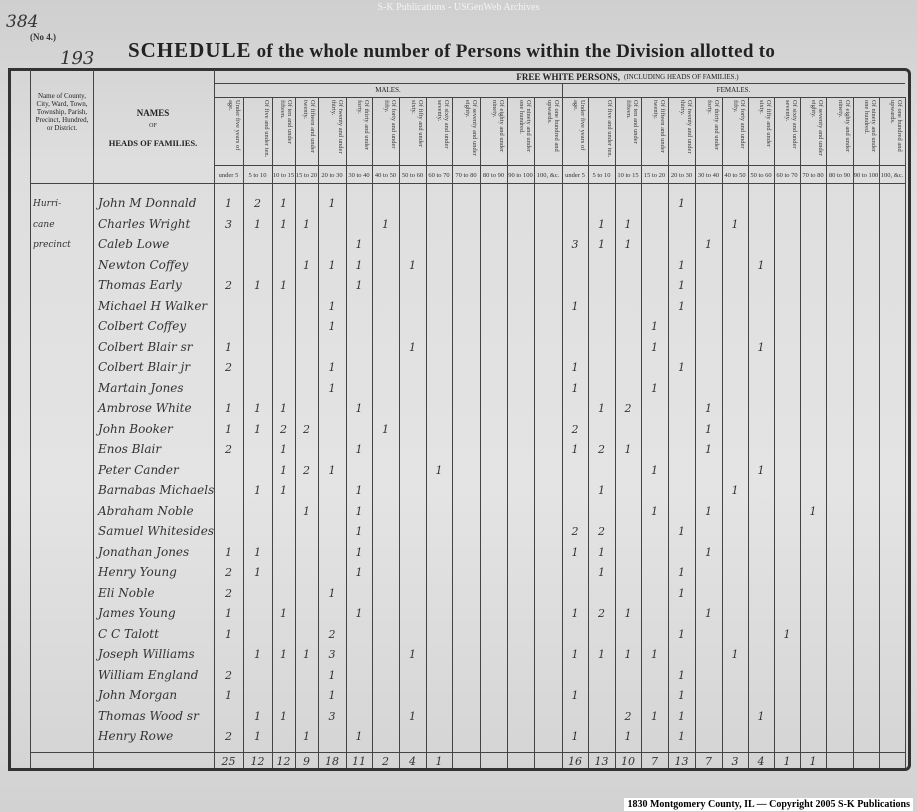 This screenshot has height=812, width=917. What do you see at coordinates (735, 761) in the screenshot?
I see `female-total-count-cell: 3` at bounding box center [735, 761].